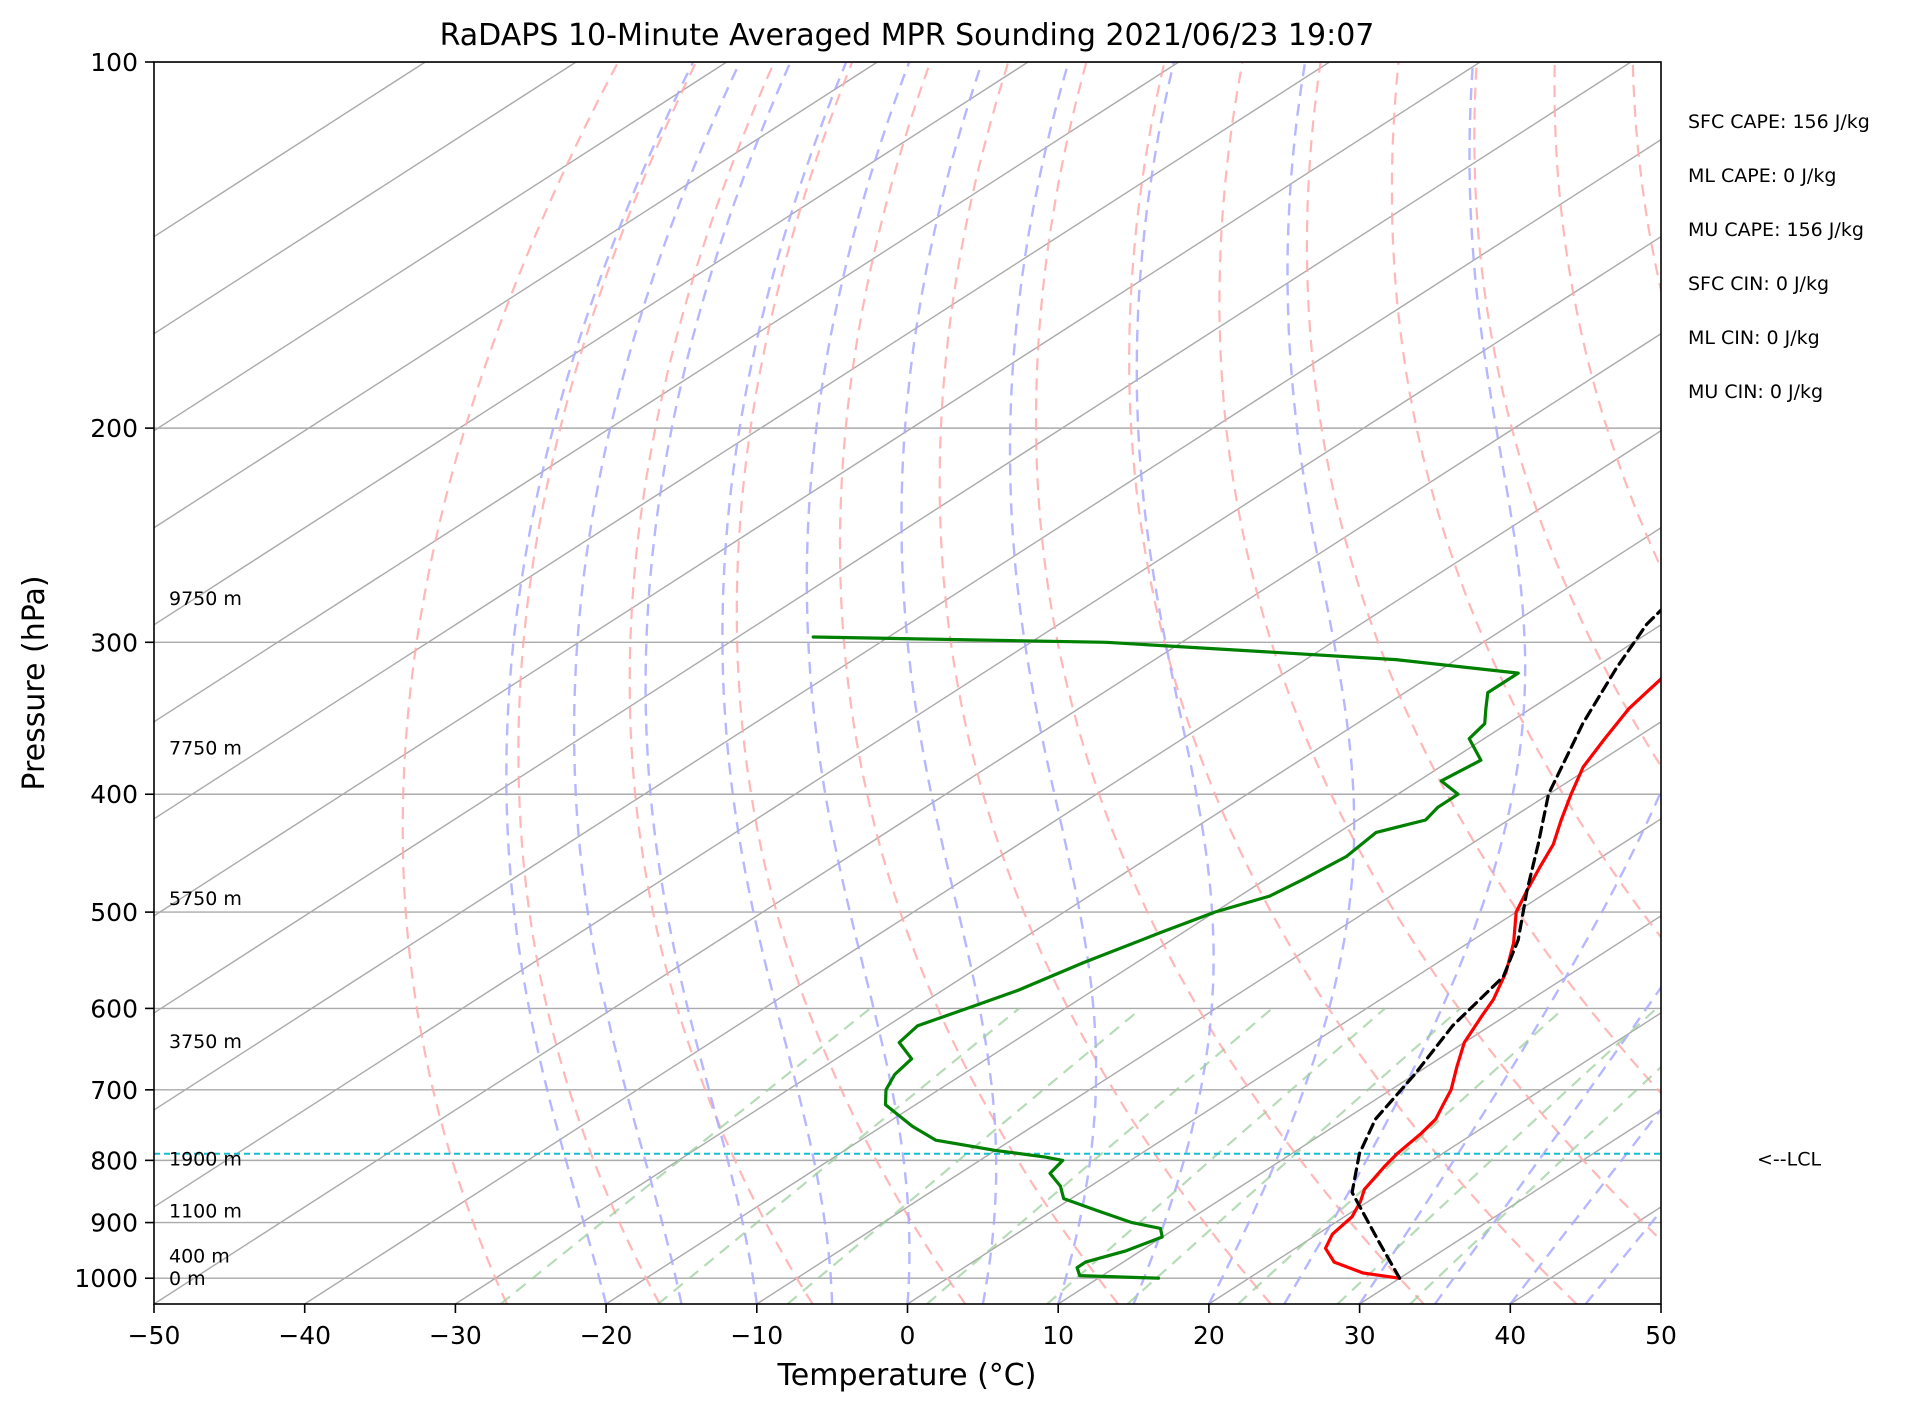  Describe the element at coordinates (1779, 122) in the screenshot. I see `stats-line: SFC CAPE: 156 J/kg` at that location.